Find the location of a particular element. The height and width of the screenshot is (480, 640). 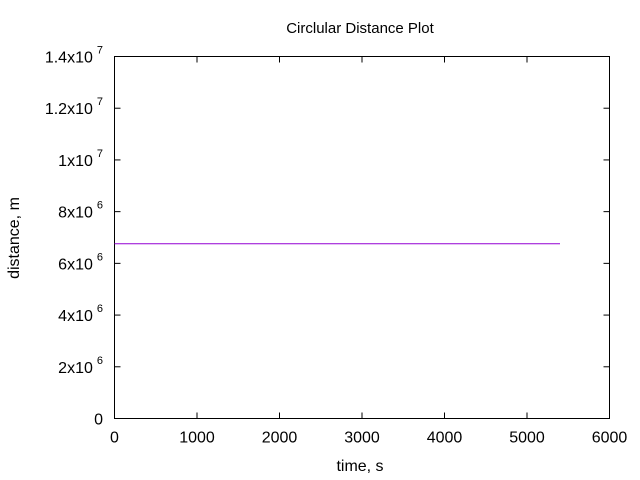

y-tick-label: 4x10 6 is located at coordinates (80, 314).